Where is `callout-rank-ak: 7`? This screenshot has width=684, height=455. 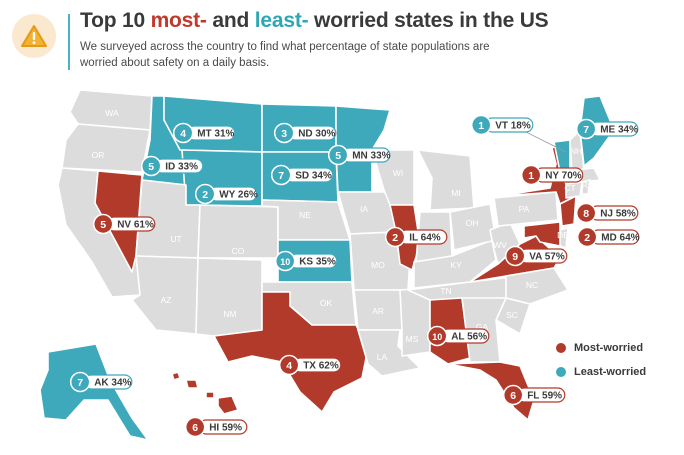
callout-rank-ak: 7 is located at coordinates (80, 383).